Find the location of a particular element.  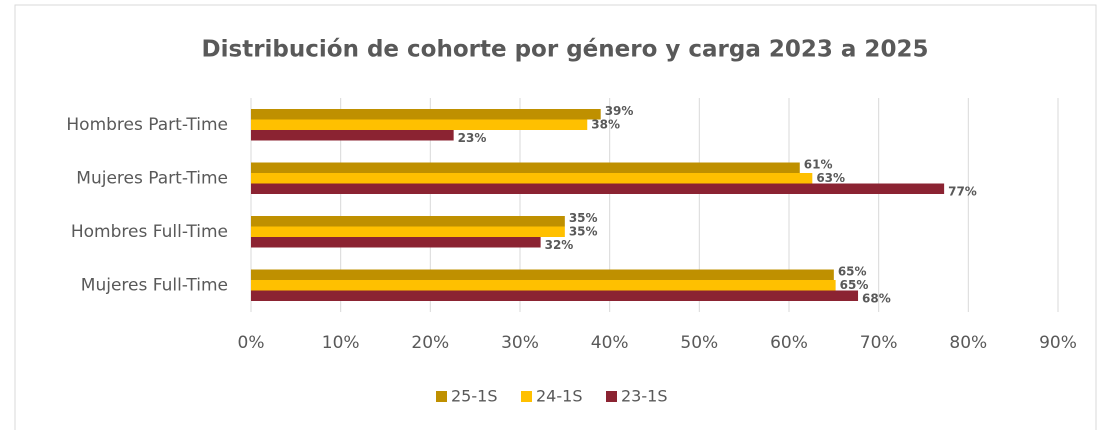

x-tick-label: 90% is located at coordinates (1058, 343).